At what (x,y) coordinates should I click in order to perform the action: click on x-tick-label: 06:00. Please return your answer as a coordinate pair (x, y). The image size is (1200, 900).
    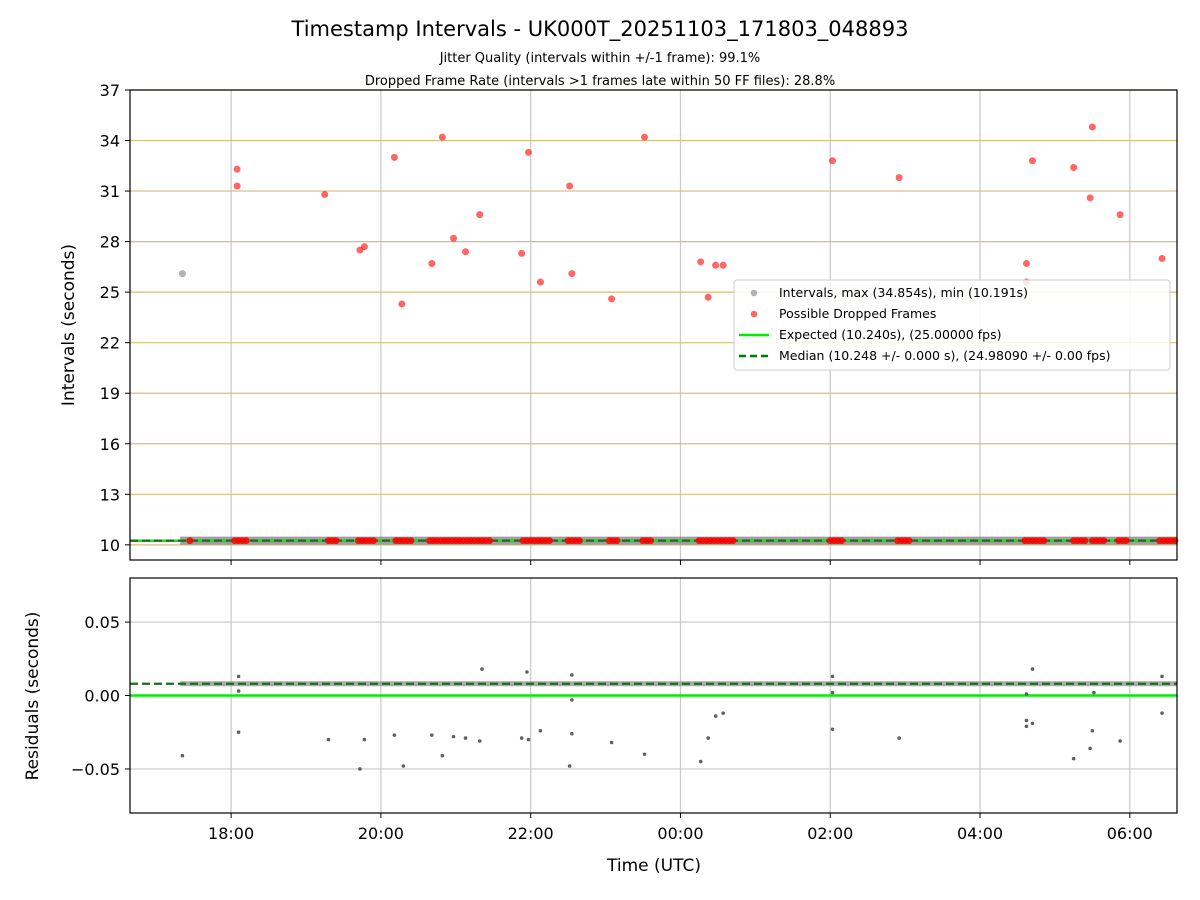
    Looking at the image, I should click on (1130, 833).